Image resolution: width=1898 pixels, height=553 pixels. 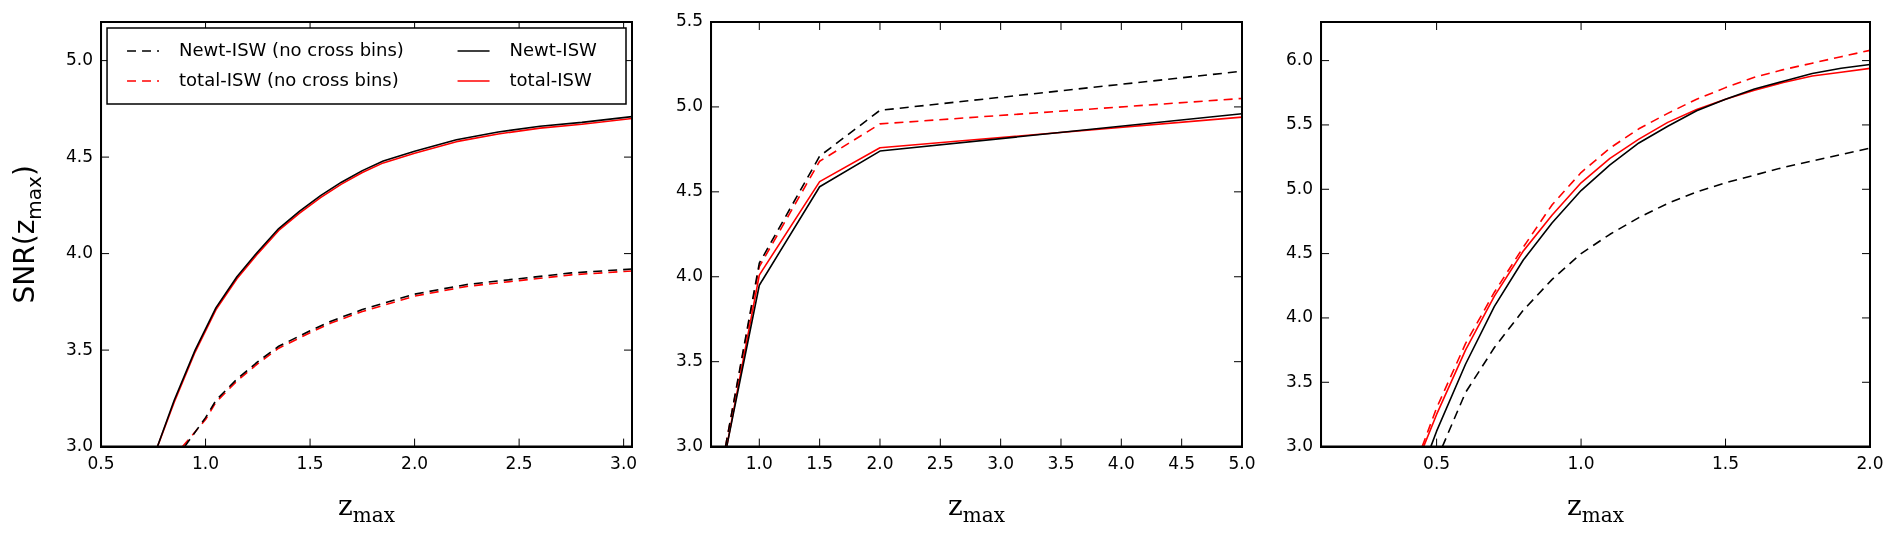 What do you see at coordinates (289, 79) in the screenshot?
I see `legend-label: total-ISW (no cross bins)` at bounding box center [289, 79].